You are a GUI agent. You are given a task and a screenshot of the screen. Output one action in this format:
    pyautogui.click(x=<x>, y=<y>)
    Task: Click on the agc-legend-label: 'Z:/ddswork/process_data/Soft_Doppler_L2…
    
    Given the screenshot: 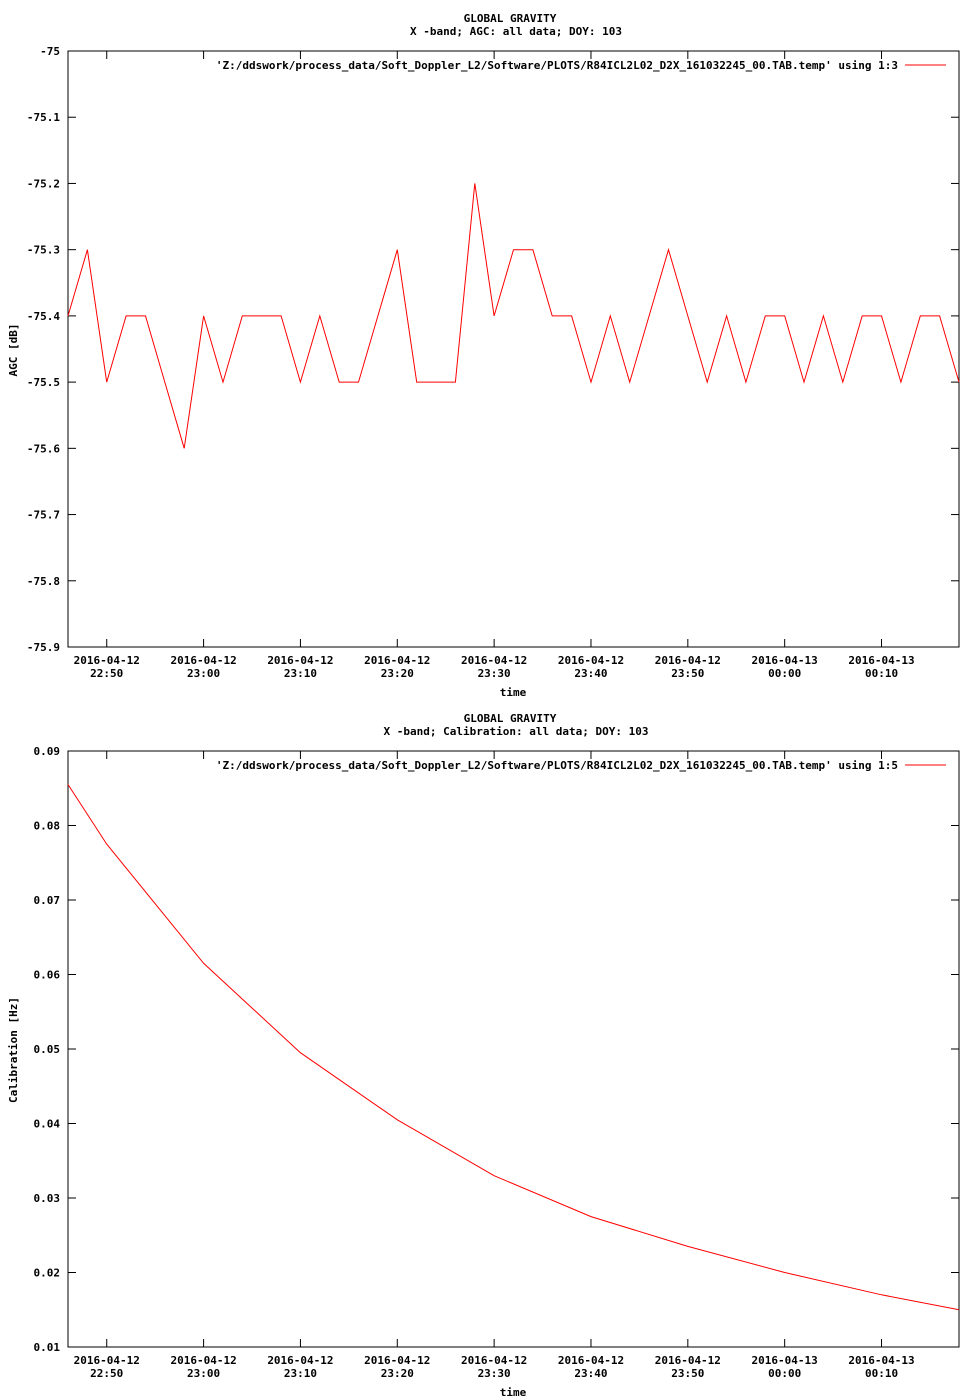 What is the action you would take?
    pyautogui.click(x=557, y=65)
    